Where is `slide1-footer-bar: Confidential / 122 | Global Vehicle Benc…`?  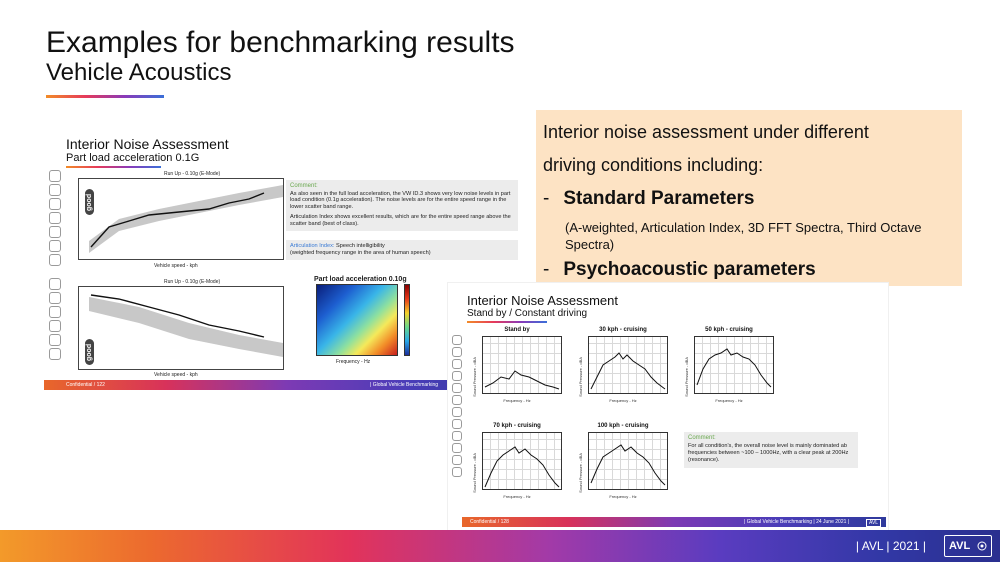
slide1-footer-bar: Confidential / 122 | Global Vehicle Benc… is located at coordinates (287, 385).